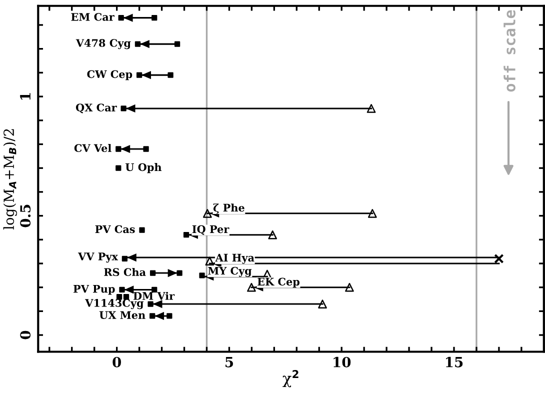 Image resolution: width=545 pixels, height=393 pixels. Describe the element at coordinates (92, 16) in the screenshot. I see `legend-label: EM Car` at that location.